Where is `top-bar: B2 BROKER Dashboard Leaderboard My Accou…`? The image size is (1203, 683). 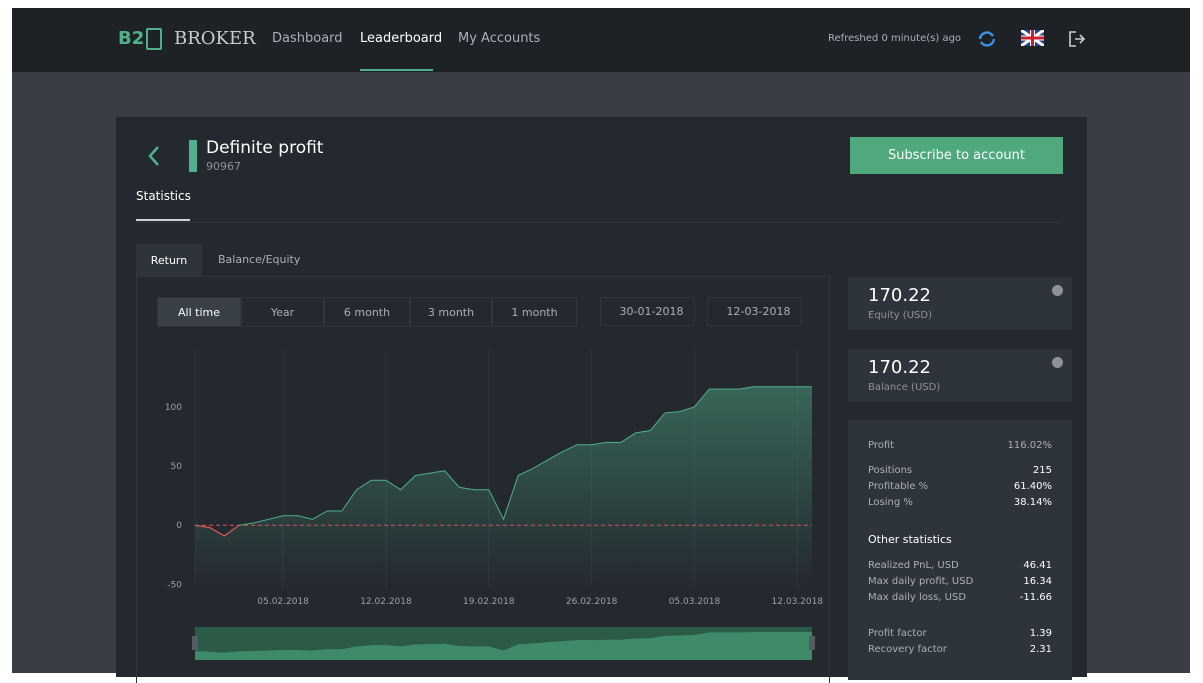 top-bar: B2 BROKER Dashboard Leaderboard My Accou… is located at coordinates (601, 40).